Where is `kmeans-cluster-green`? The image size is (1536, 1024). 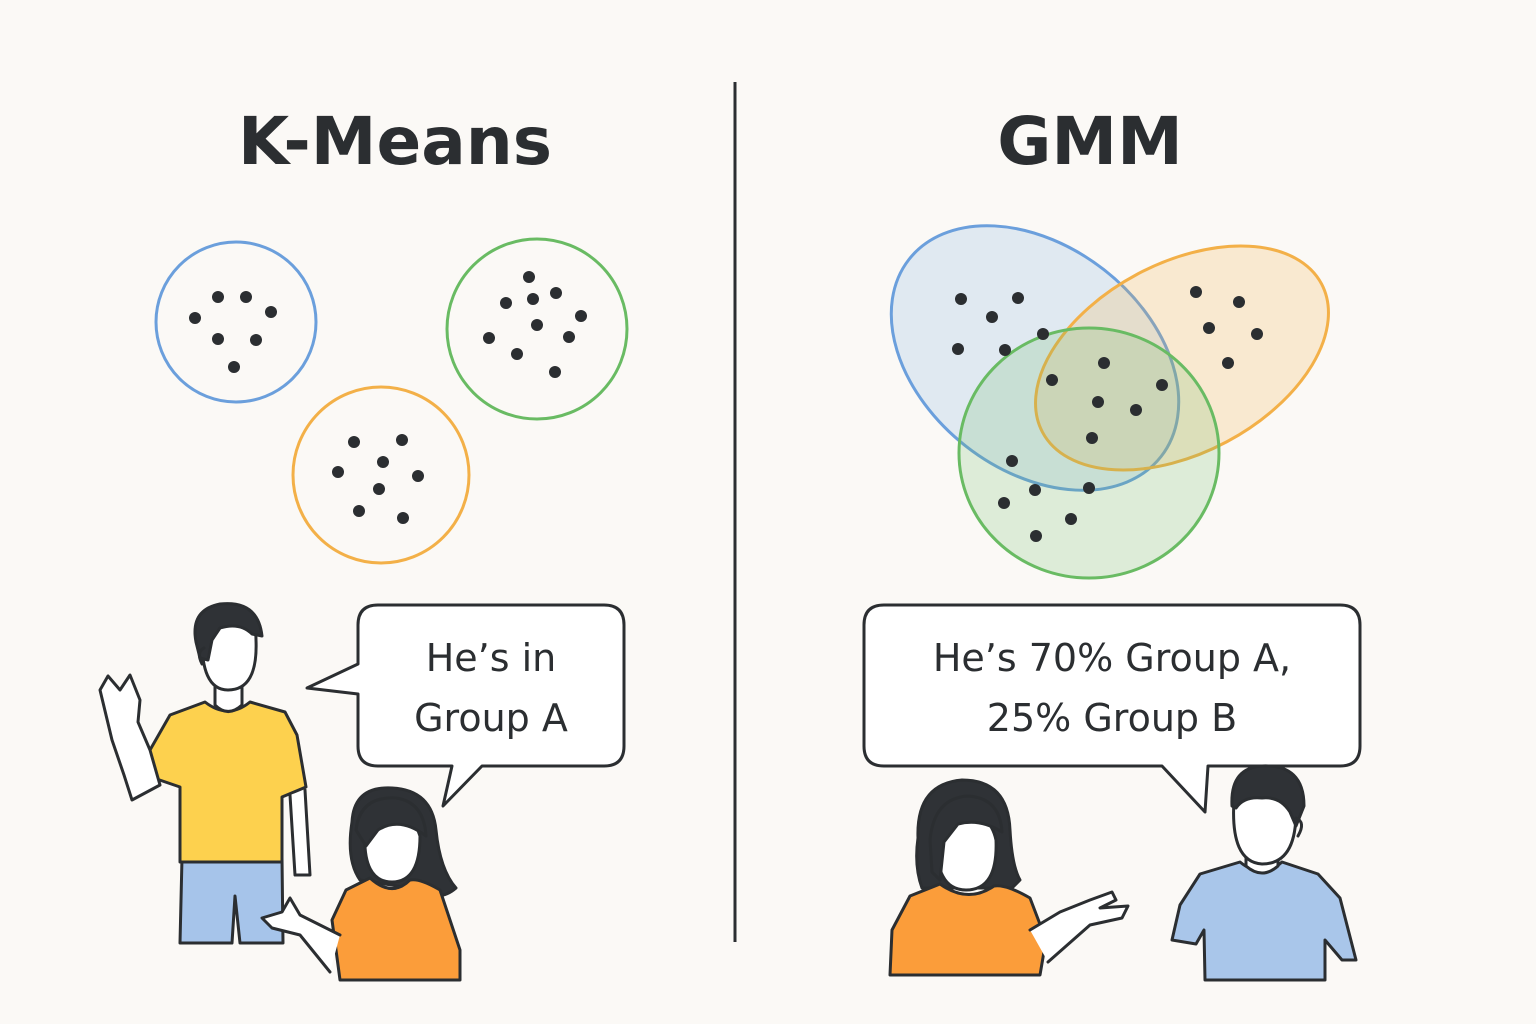 kmeans-cluster-green is located at coordinates (537, 329).